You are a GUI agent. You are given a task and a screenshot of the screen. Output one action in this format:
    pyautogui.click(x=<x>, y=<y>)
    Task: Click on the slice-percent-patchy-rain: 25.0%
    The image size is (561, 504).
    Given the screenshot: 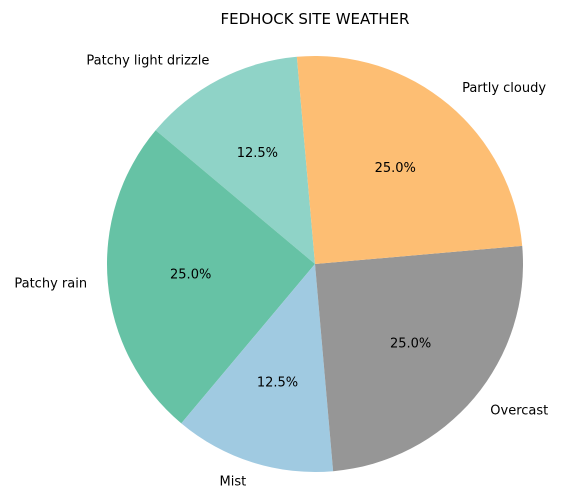 What is the action you would take?
    pyautogui.click(x=190, y=274)
    